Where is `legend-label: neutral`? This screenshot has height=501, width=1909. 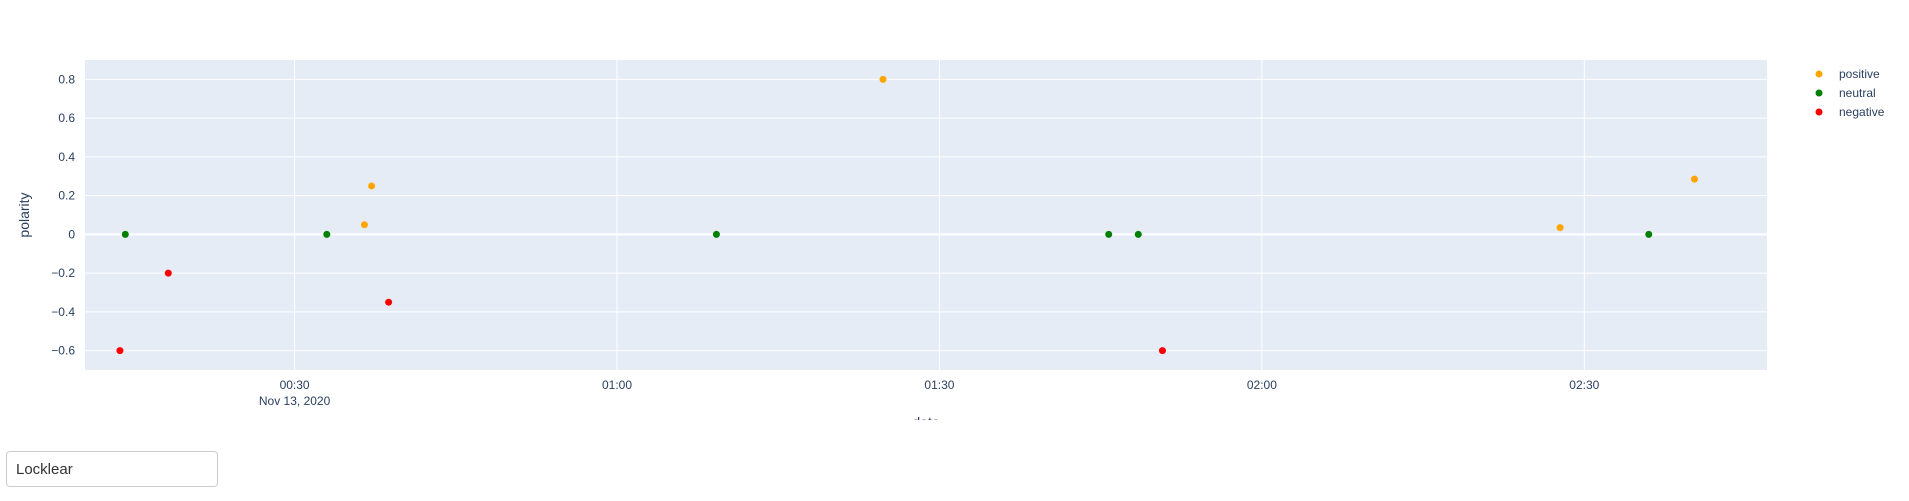 legend-label: neutral is located at coordinates (1857, 93).